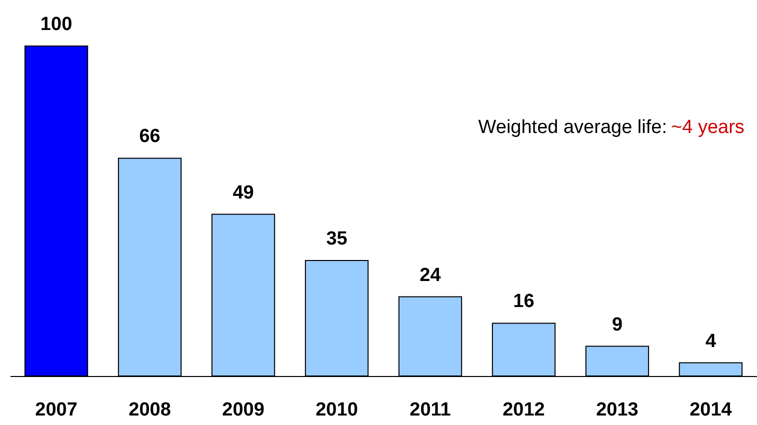  I want to click on data-label: 24, so click(431, 275).